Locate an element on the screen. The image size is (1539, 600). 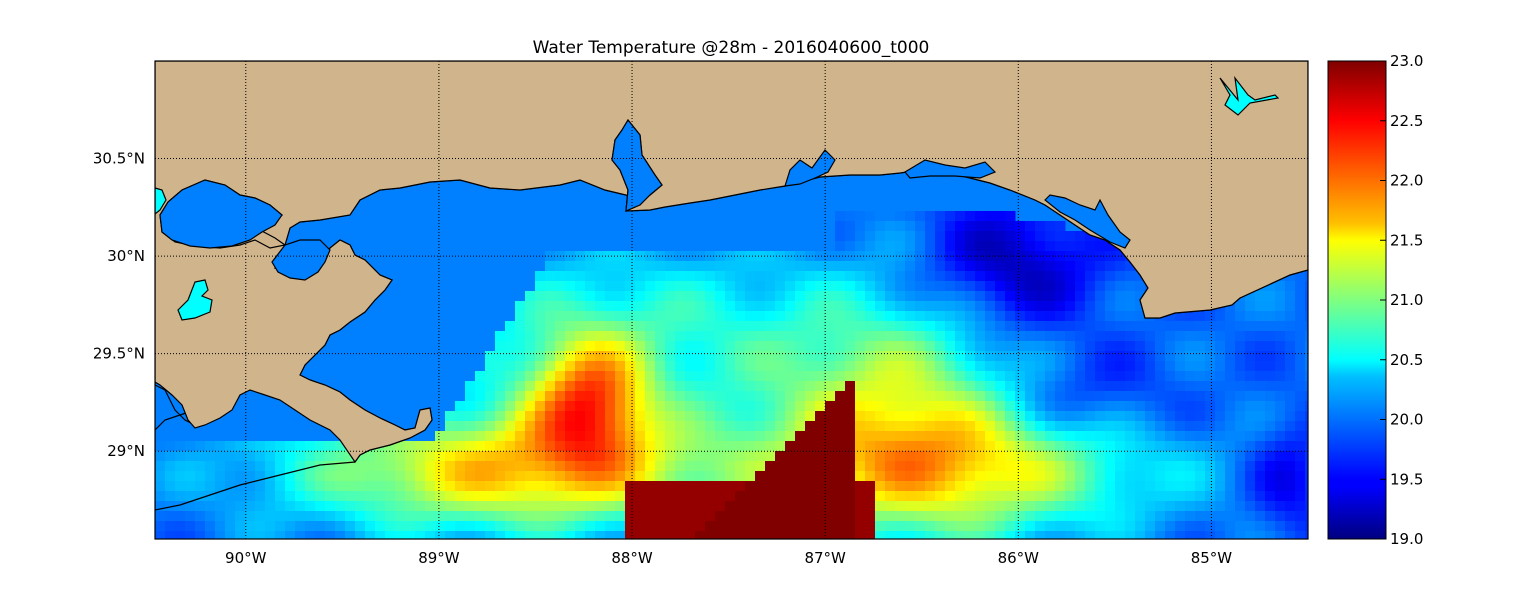
lake-borgne is located at coordinates (301, 260).